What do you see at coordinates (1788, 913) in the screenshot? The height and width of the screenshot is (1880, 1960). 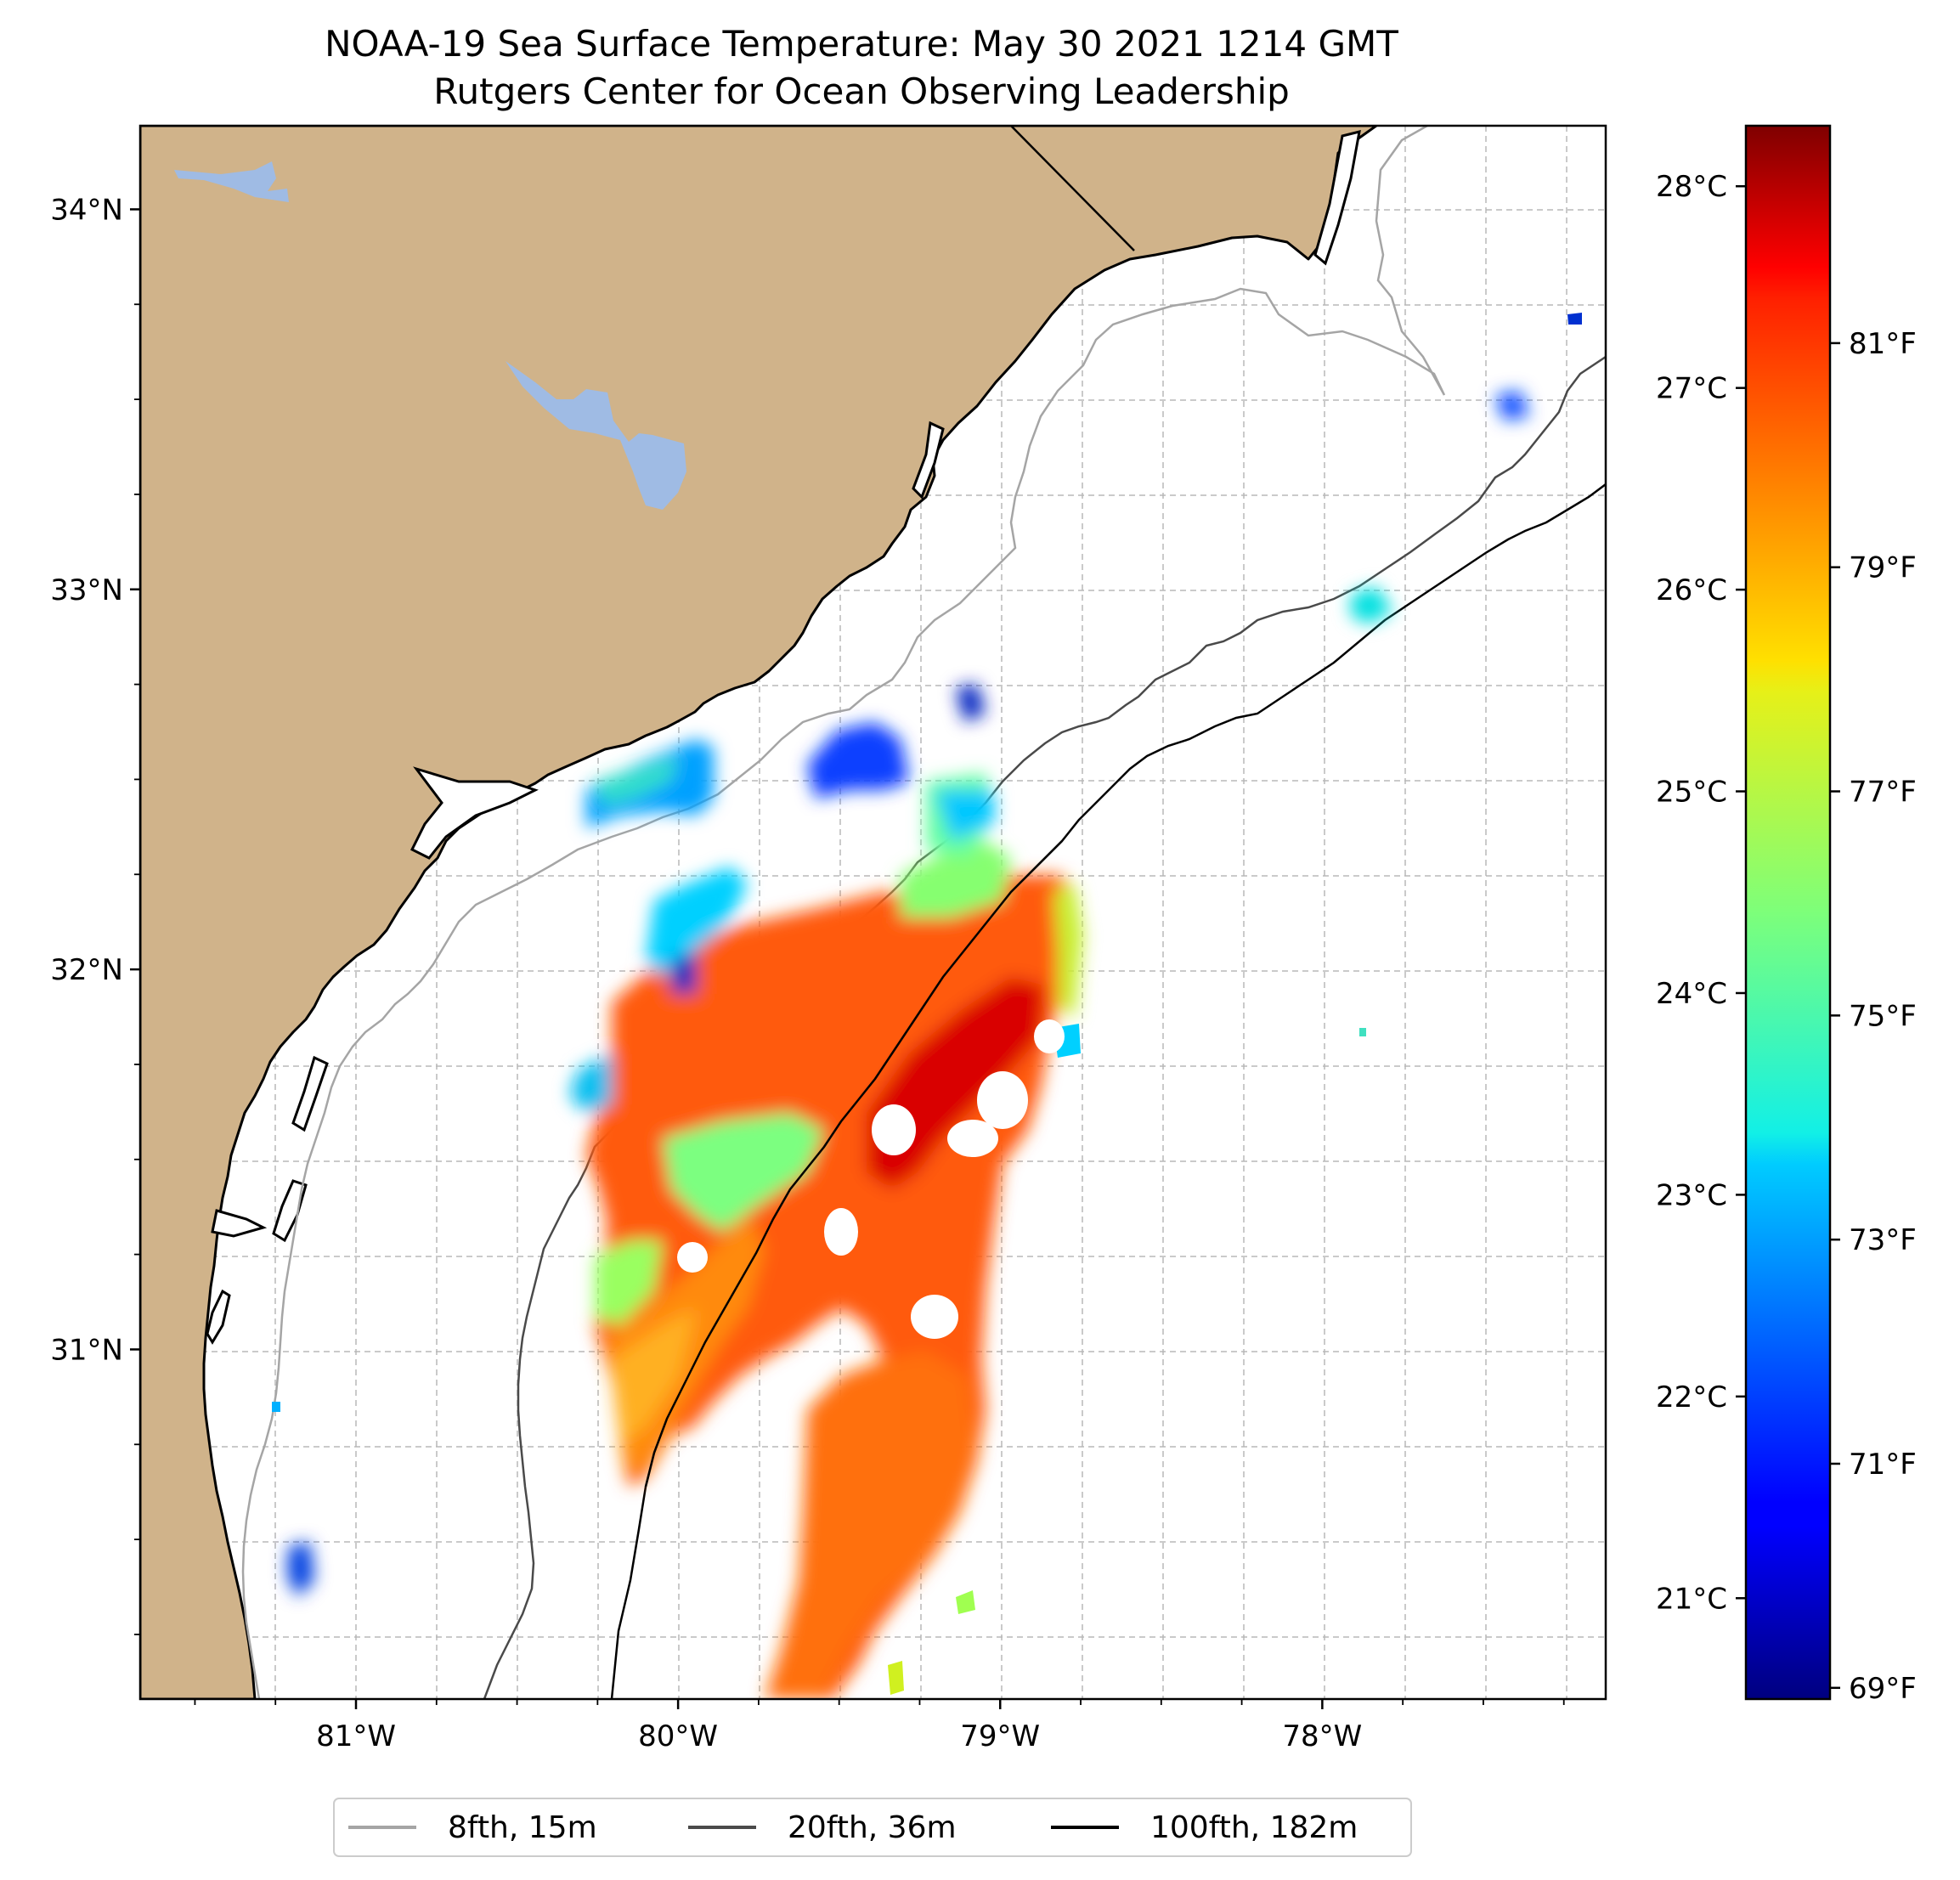 I see `colorbar` at bounding box center [1788, 913].